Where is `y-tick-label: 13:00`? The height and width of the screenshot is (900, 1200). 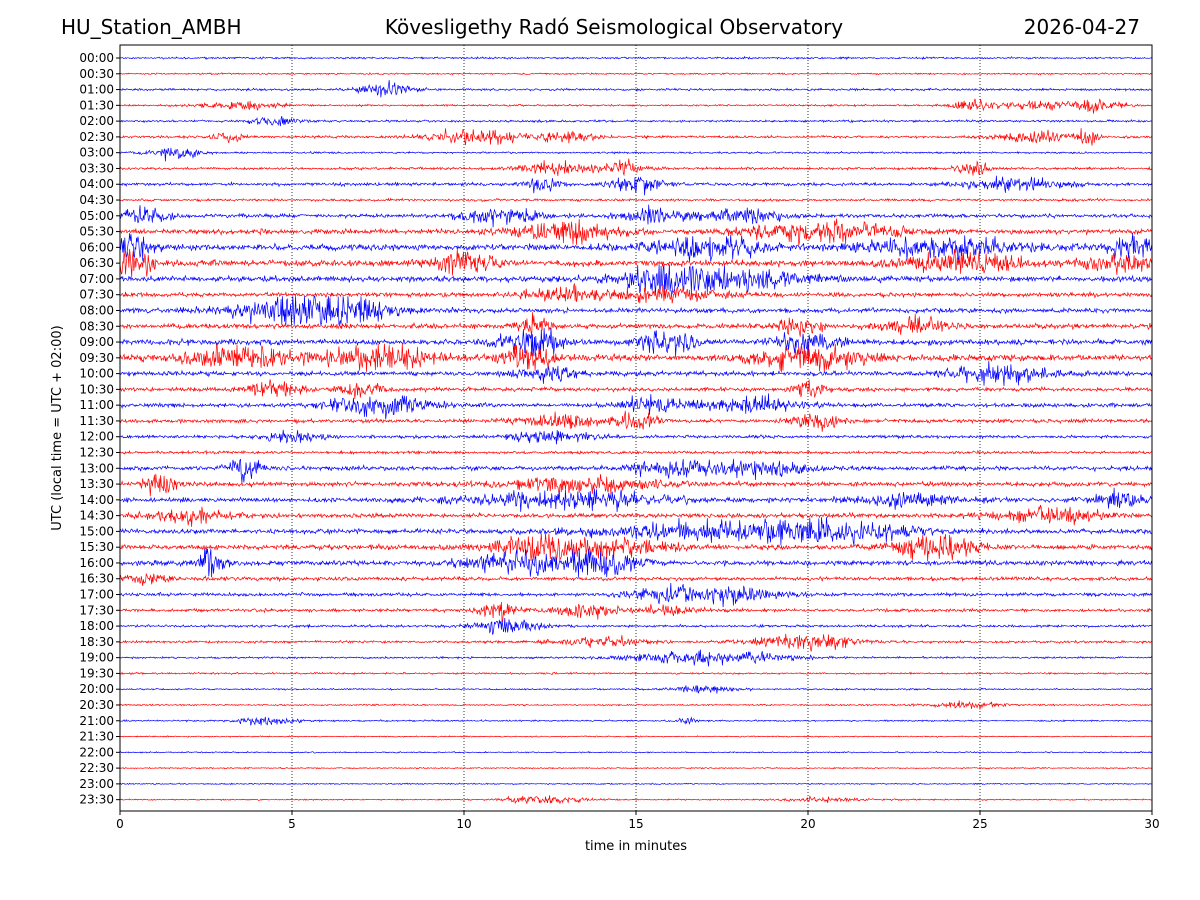 y-tick-label: 13:00 is located at coordinates (96, 468).